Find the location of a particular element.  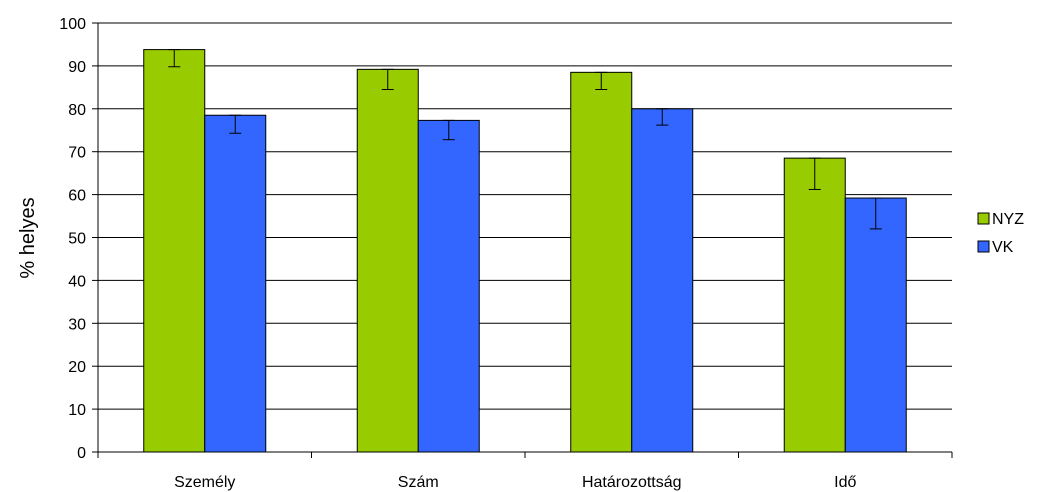

y-axis-label: % helyes is located at coordinates (28, 237).